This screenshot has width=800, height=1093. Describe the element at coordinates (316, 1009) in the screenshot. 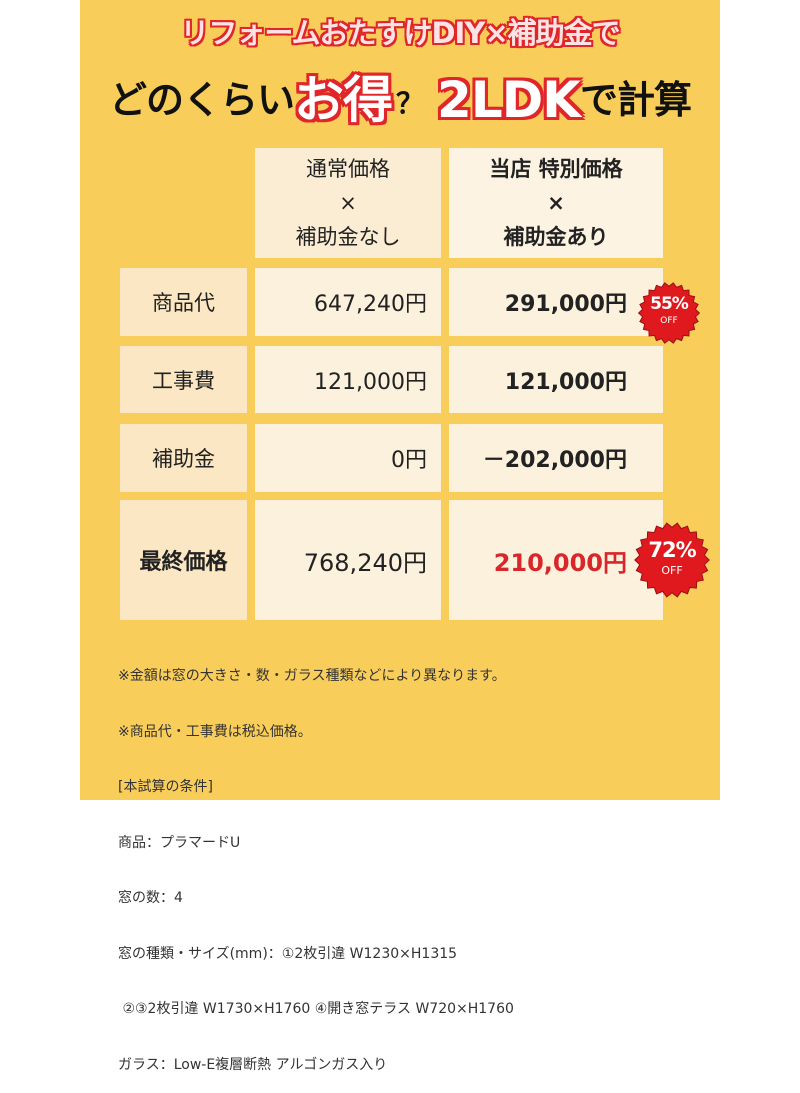

I see `note-line: ②③2枚引違 W1730×H1760 ④開き窓テラス W720×H1760` at that location.